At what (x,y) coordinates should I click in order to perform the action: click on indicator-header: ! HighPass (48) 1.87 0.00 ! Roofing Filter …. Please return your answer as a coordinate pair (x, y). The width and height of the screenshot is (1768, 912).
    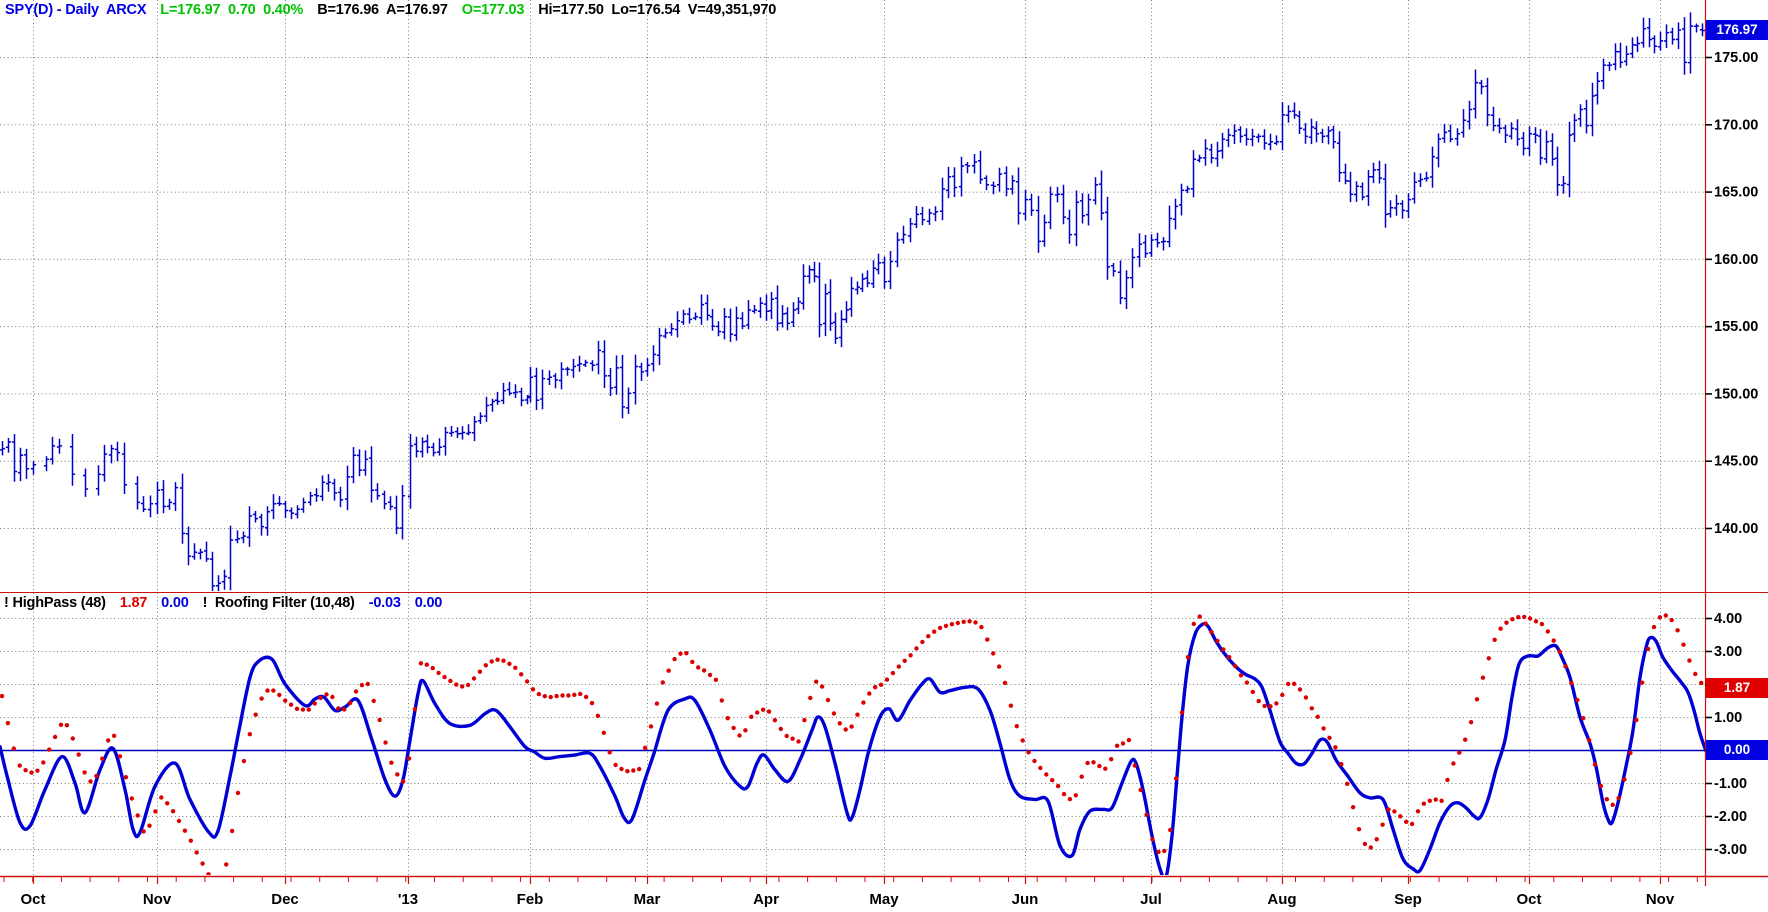
    Looking at the image, I should click on (230, 603).